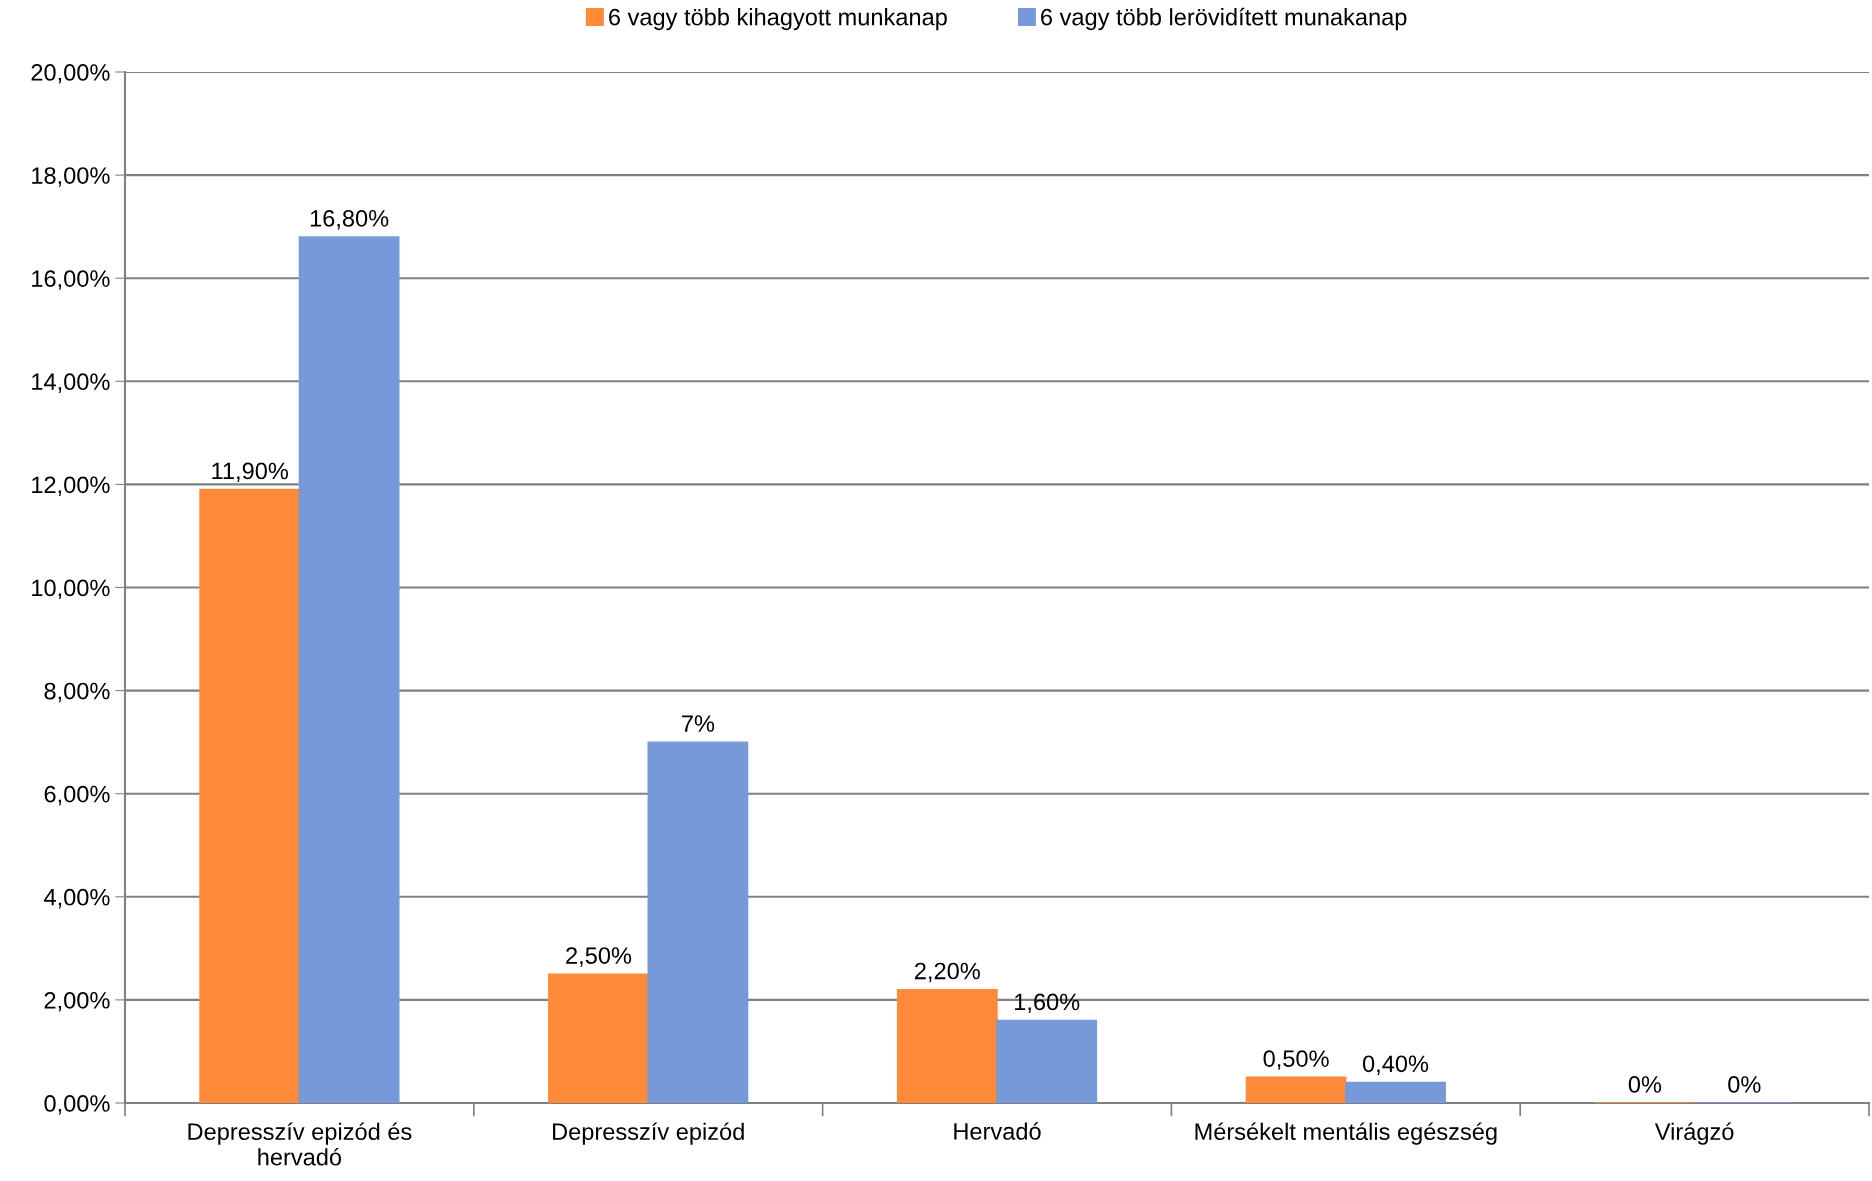 Image resolution: width=1872 pixels, height=1181 pixels. Describe the element at coordinates (1395, 1065) in the screenshot. I see `data-label: 0,40%` at that location.